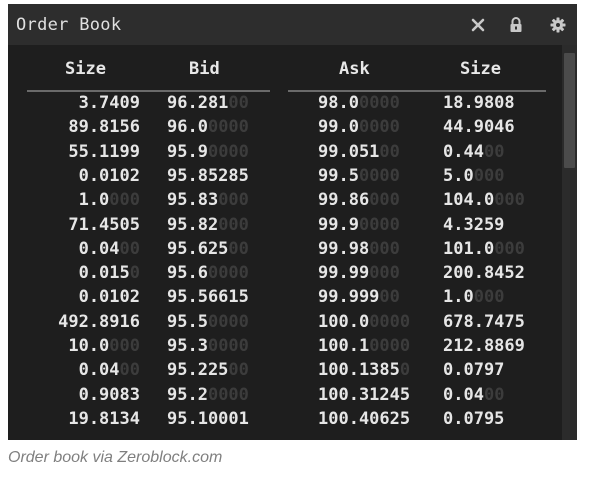 This screenshot has height=480, width=591. I want to click on bid-size-padding: 000, so click(124, 200).